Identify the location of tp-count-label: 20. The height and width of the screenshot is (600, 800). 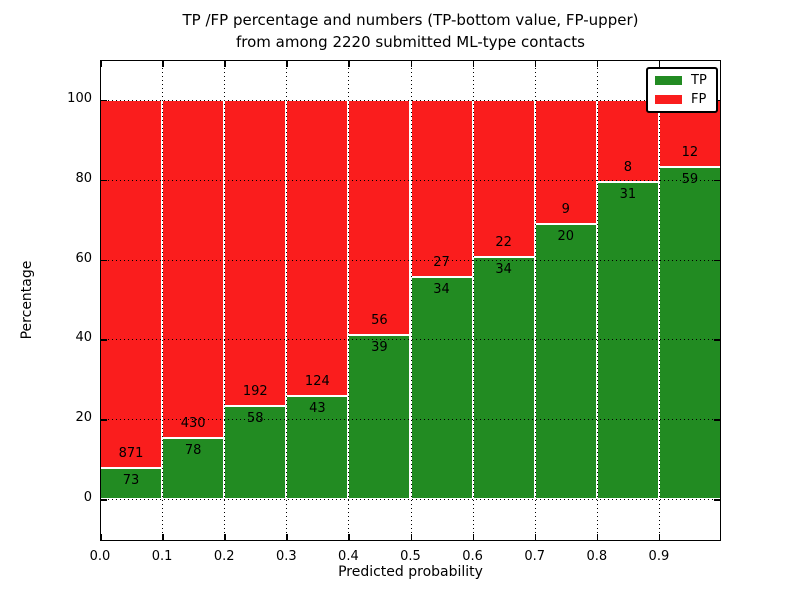
(566, 236).